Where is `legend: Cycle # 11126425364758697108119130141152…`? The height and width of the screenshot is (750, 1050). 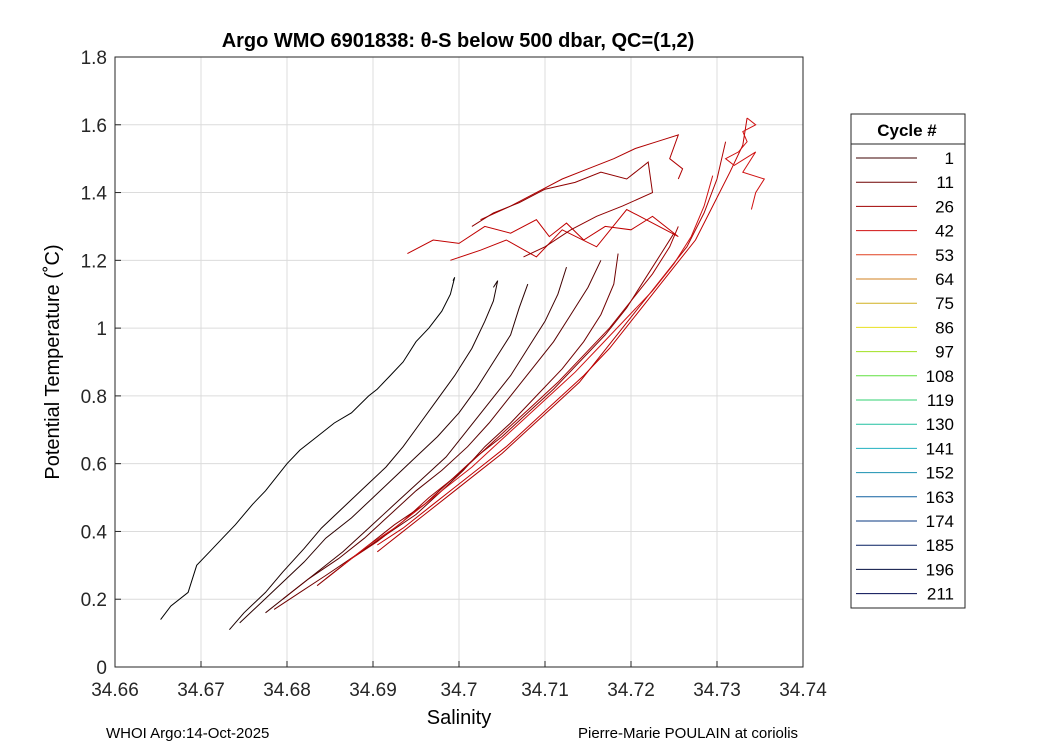
legend: Cycle # 11126425364758697108119130141152… is located at coordinates (908, 361).